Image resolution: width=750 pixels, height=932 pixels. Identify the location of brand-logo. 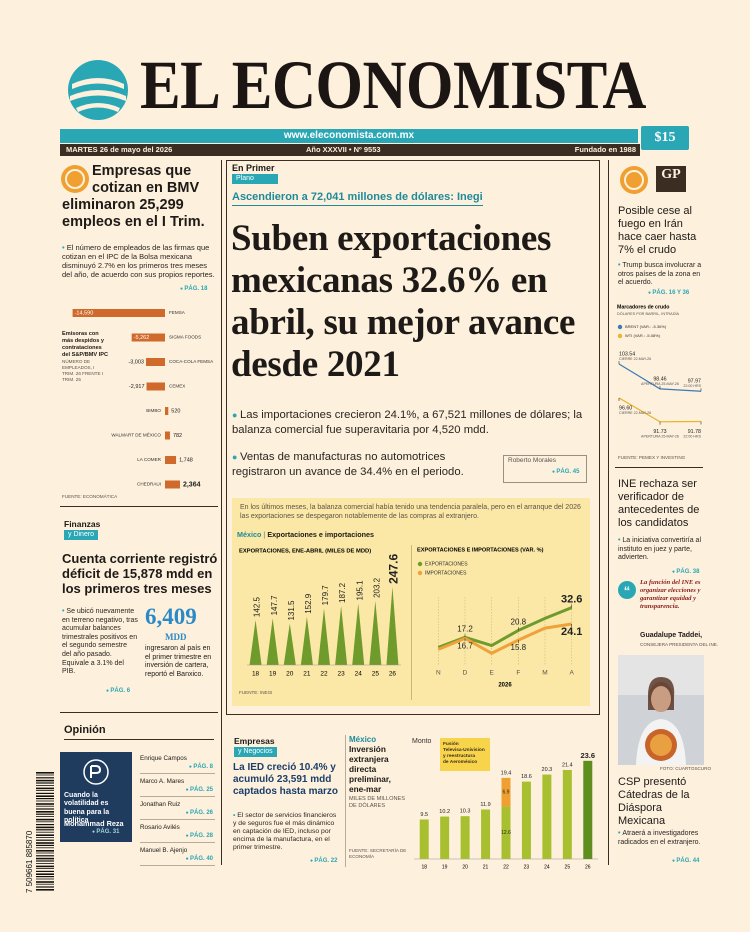
(671, 179).